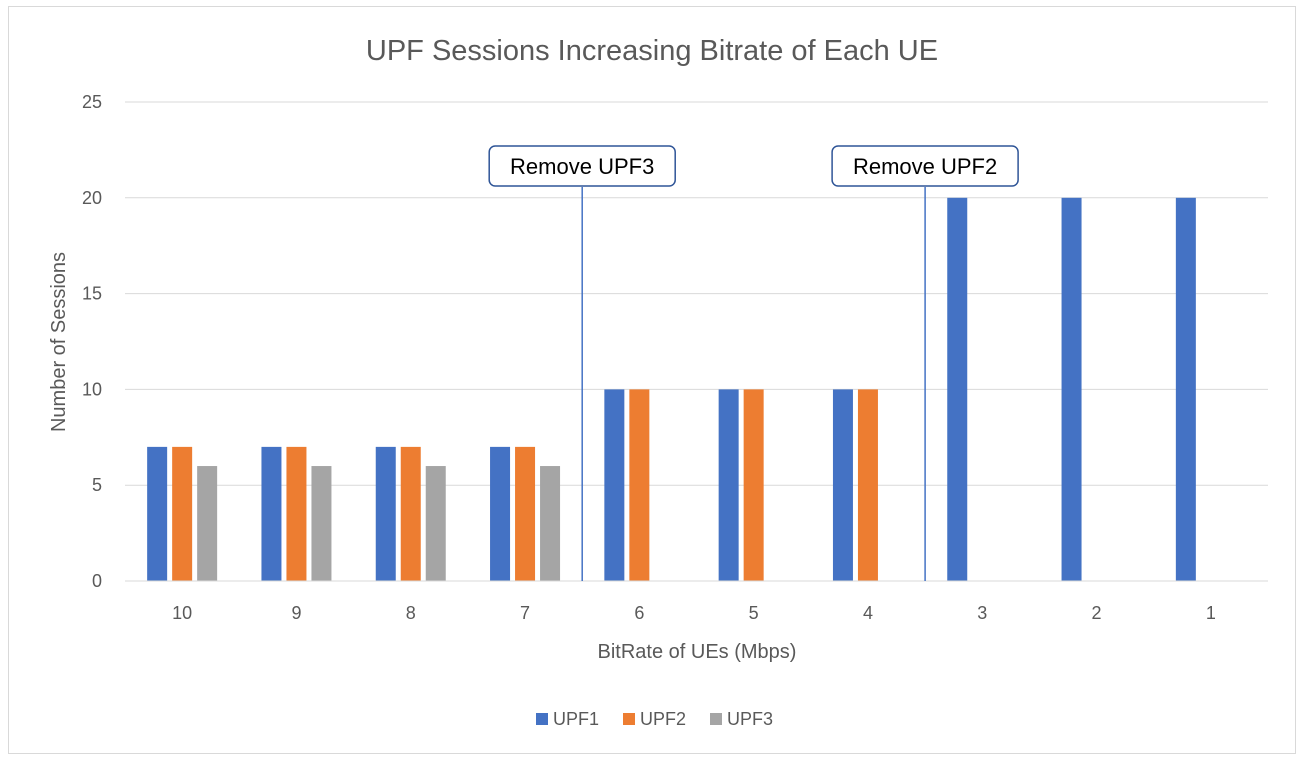  Describe the element at coordinates (1211, 613) in the screenshot. I see `x-tick-label: 1` at that location.